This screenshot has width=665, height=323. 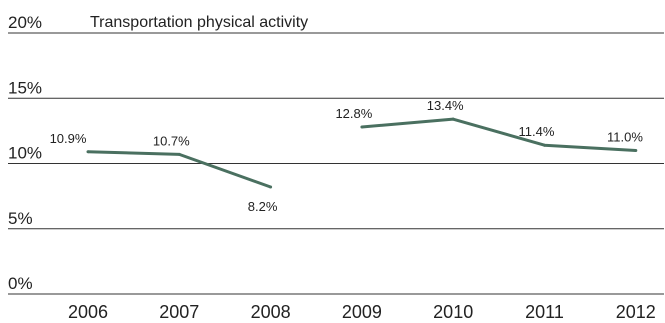 I want to click on data-label: 13.4%, so click(x=445, y=105).